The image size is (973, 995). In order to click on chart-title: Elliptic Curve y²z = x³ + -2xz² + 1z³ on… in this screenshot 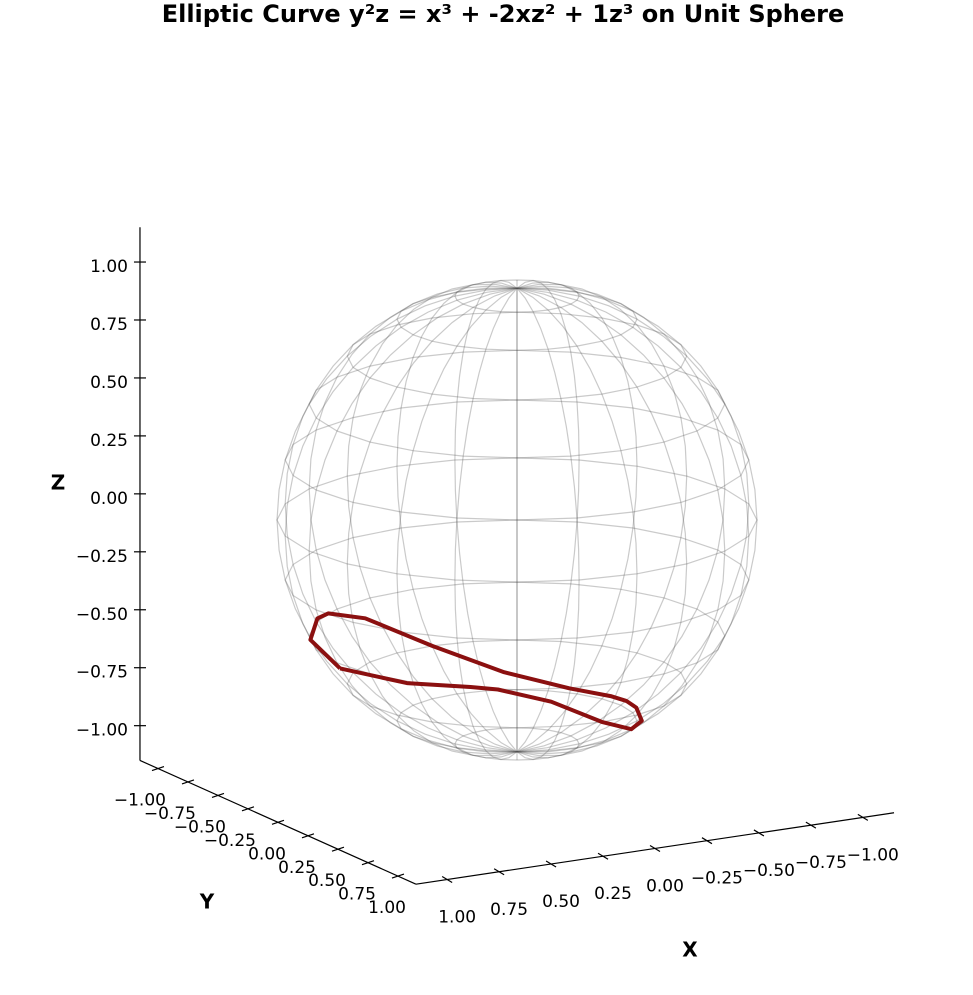, I will do `click(503, 14)`.